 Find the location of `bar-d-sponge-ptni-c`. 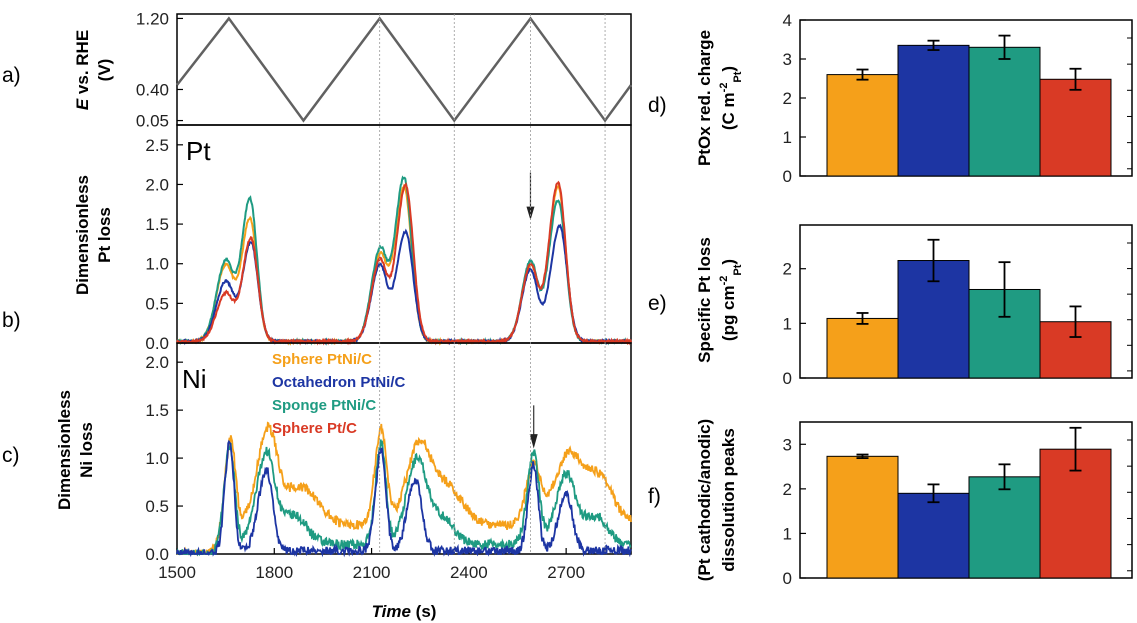

bar-d-sponge-ptni-c is located at coordinates (1004, 111).